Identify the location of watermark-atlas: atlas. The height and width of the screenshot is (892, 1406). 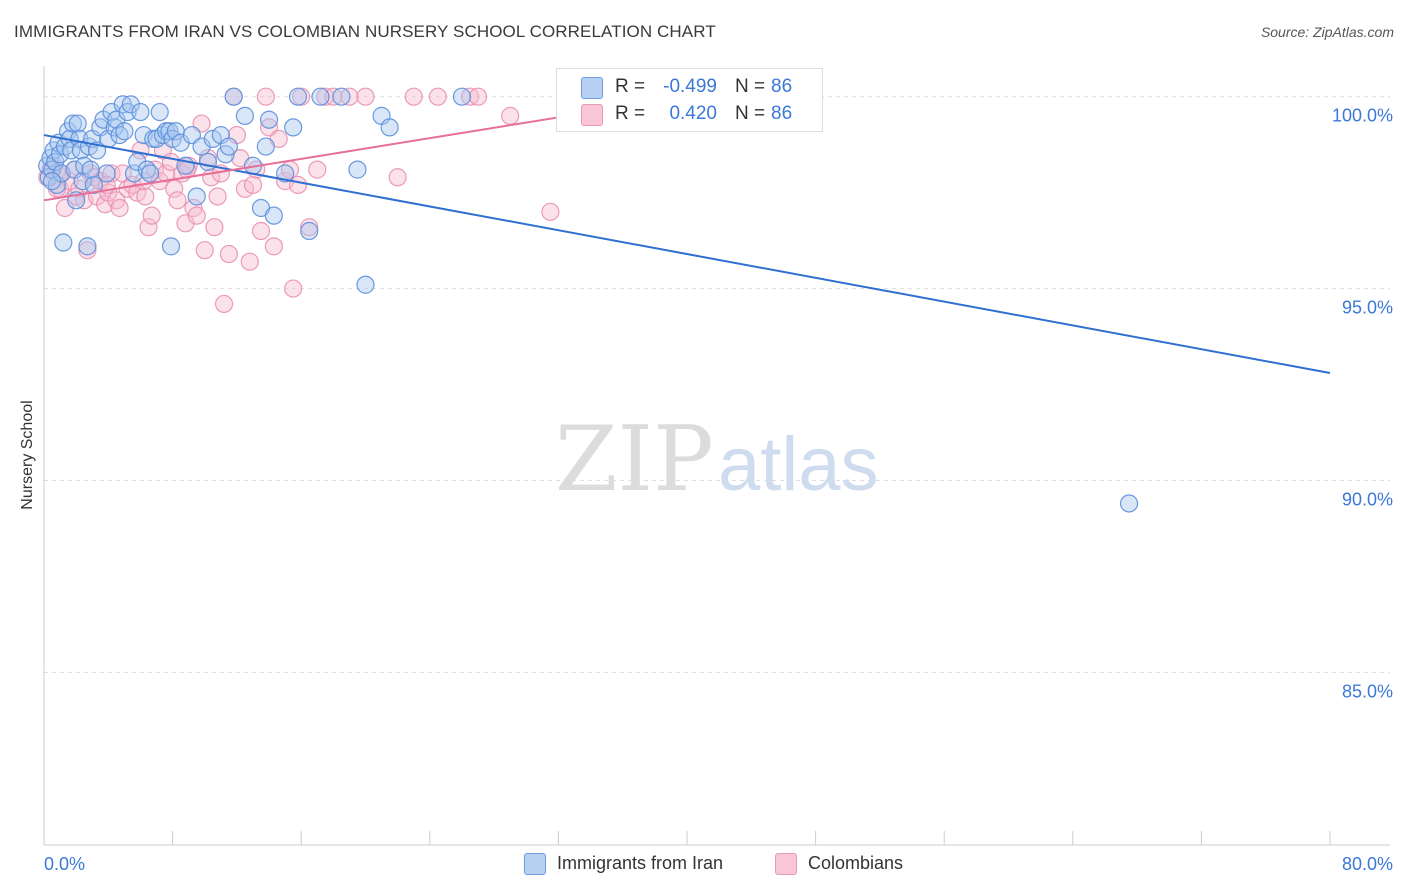
(798, 464).